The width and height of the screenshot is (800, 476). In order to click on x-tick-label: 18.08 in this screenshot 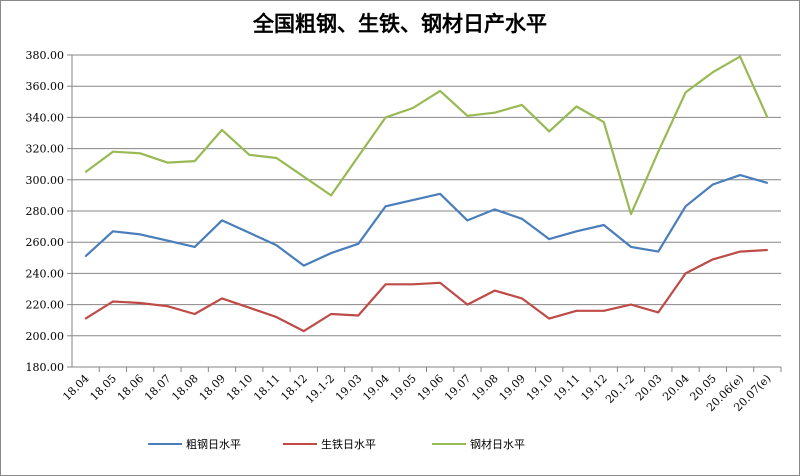, I will do `click(184, 387)`.